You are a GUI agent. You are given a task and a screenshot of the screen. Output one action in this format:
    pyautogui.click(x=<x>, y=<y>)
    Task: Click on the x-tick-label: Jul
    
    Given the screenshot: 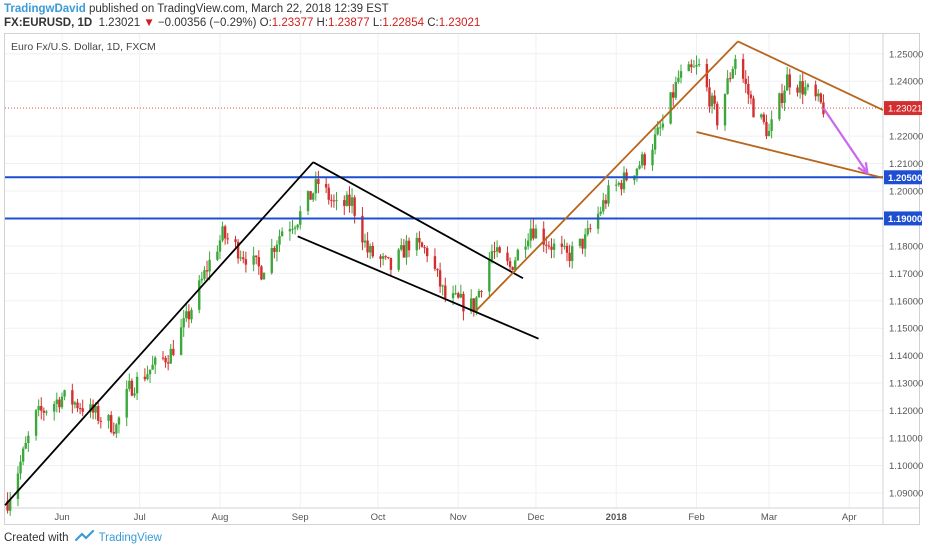 What is the action you would take?
    pyautogui.click(x=140, y=517)
    